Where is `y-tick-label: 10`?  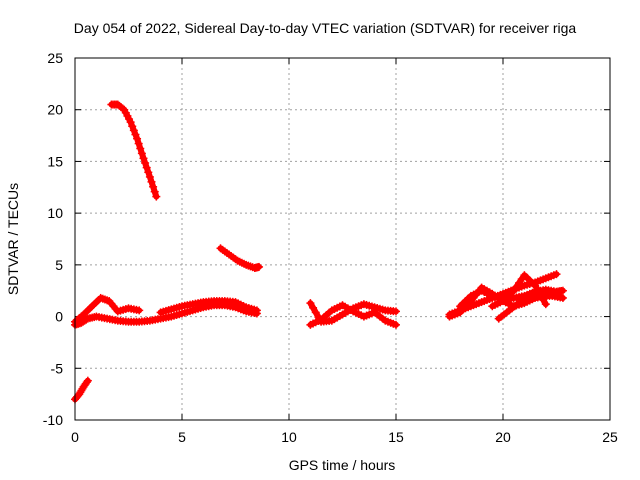
y-tick-label: 10 is located at coordinates (55, 213).